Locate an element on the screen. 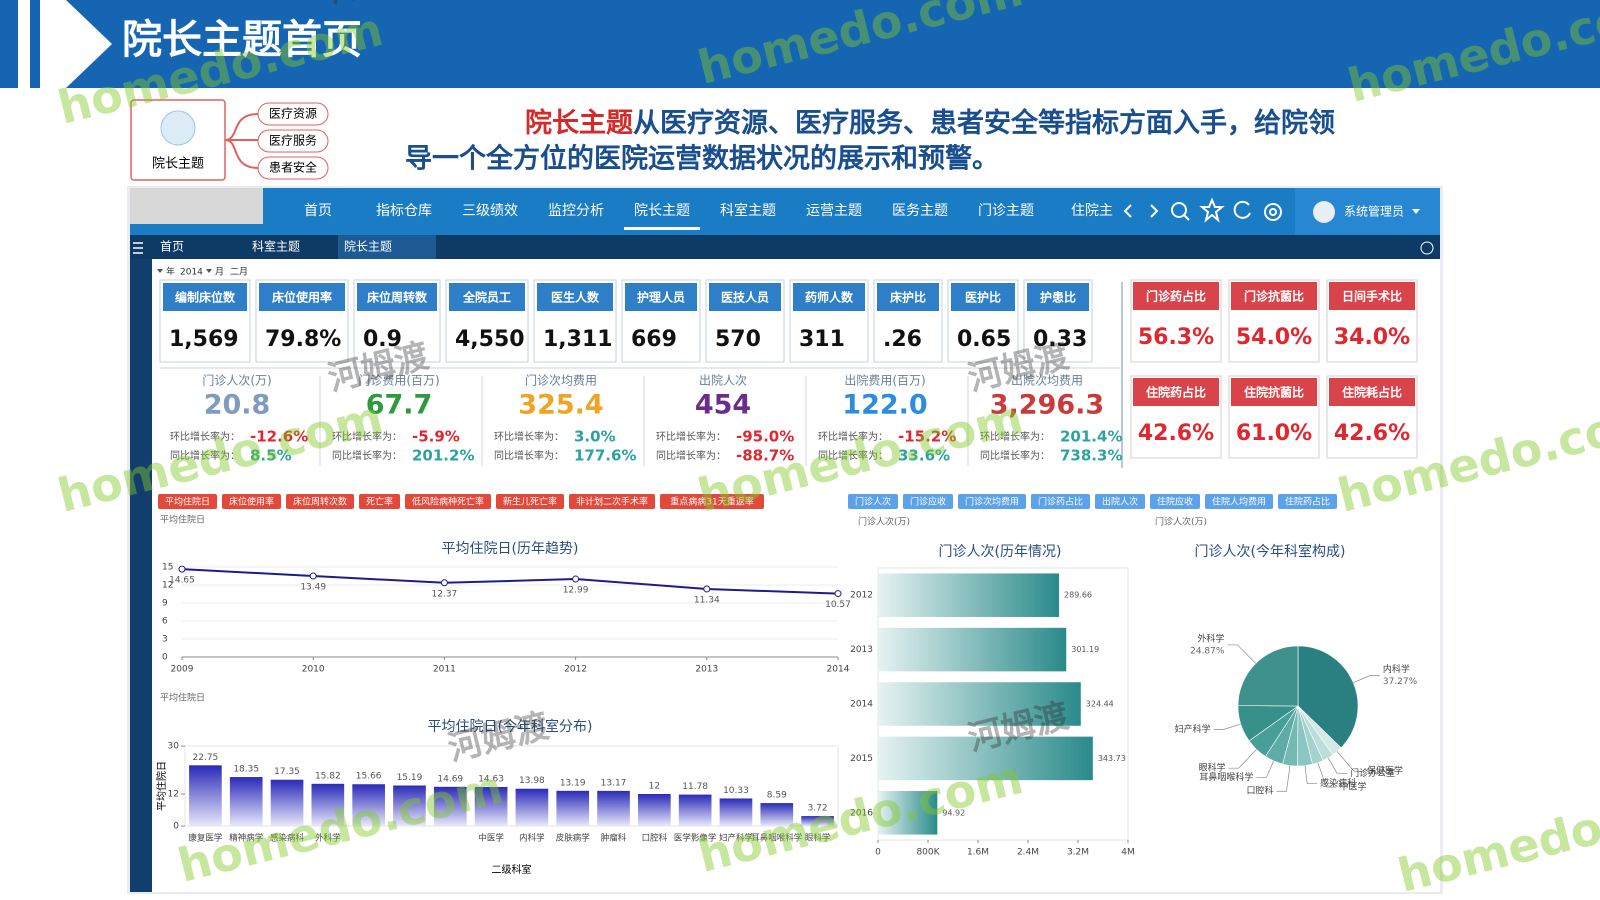 The width and height of the screenshot is (1600, 900). nav-item: 门诊主题 is located at coordinates (1006, 211).